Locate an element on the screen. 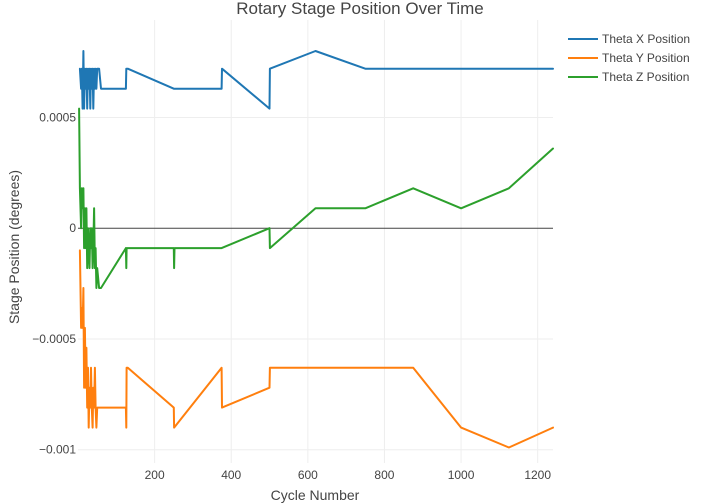 The width and height of the screenshot is (720, 504). legend-label: Theta Z Position is located at coordinates (645, 77).